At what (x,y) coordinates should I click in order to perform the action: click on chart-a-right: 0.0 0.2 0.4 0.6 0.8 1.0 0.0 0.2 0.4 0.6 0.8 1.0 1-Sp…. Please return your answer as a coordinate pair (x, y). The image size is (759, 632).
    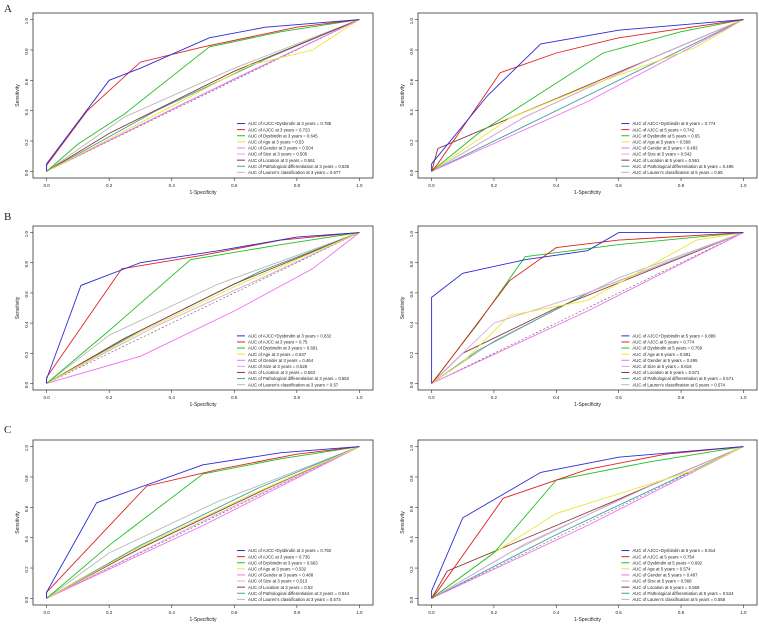
    Looking at the image, I should click on (579, 104).